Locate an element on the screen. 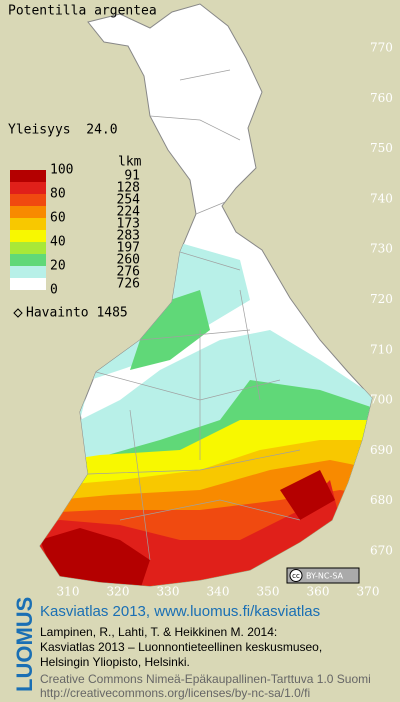 This screenshot has height=702, width=400. citation-line: Helsingin Yliopisto, Helsinki. is located at coordinates (115, 662).